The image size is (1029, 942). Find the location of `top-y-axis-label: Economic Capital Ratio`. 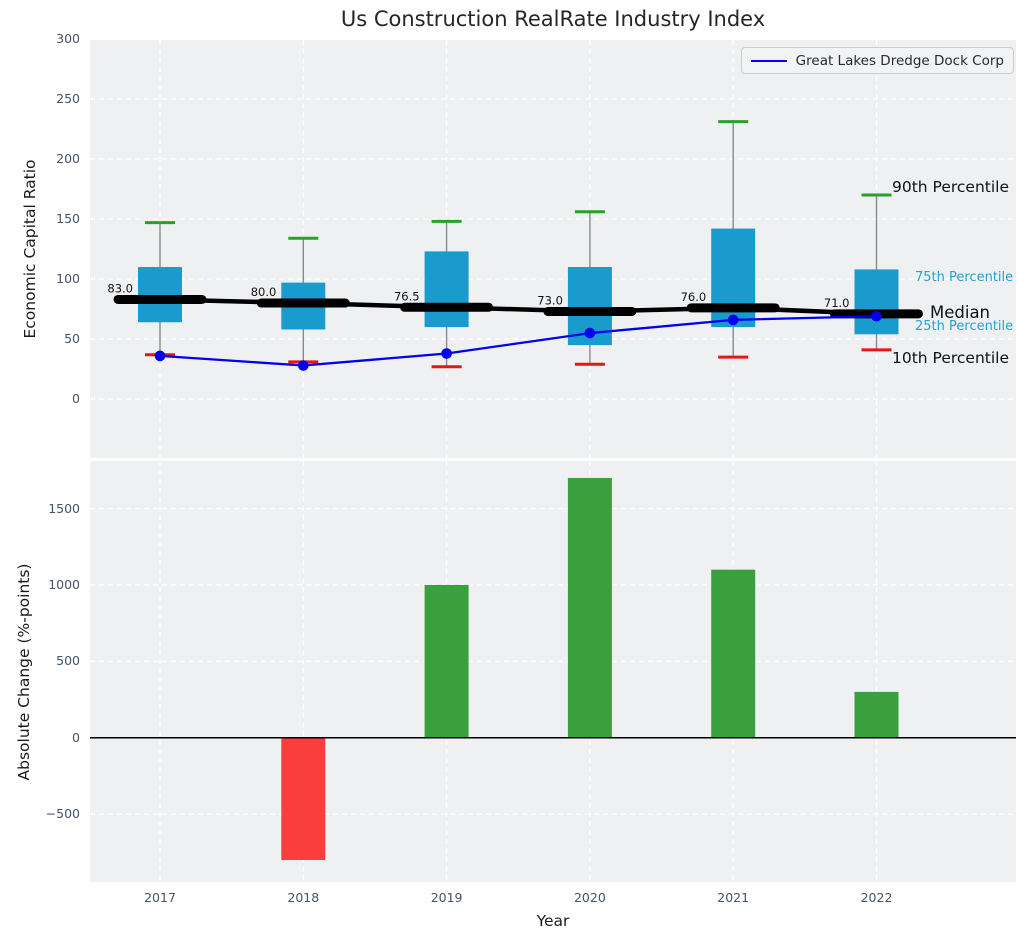

top-y-axis-label: Economic Capital Ratio is located at coordinates (30, 249).